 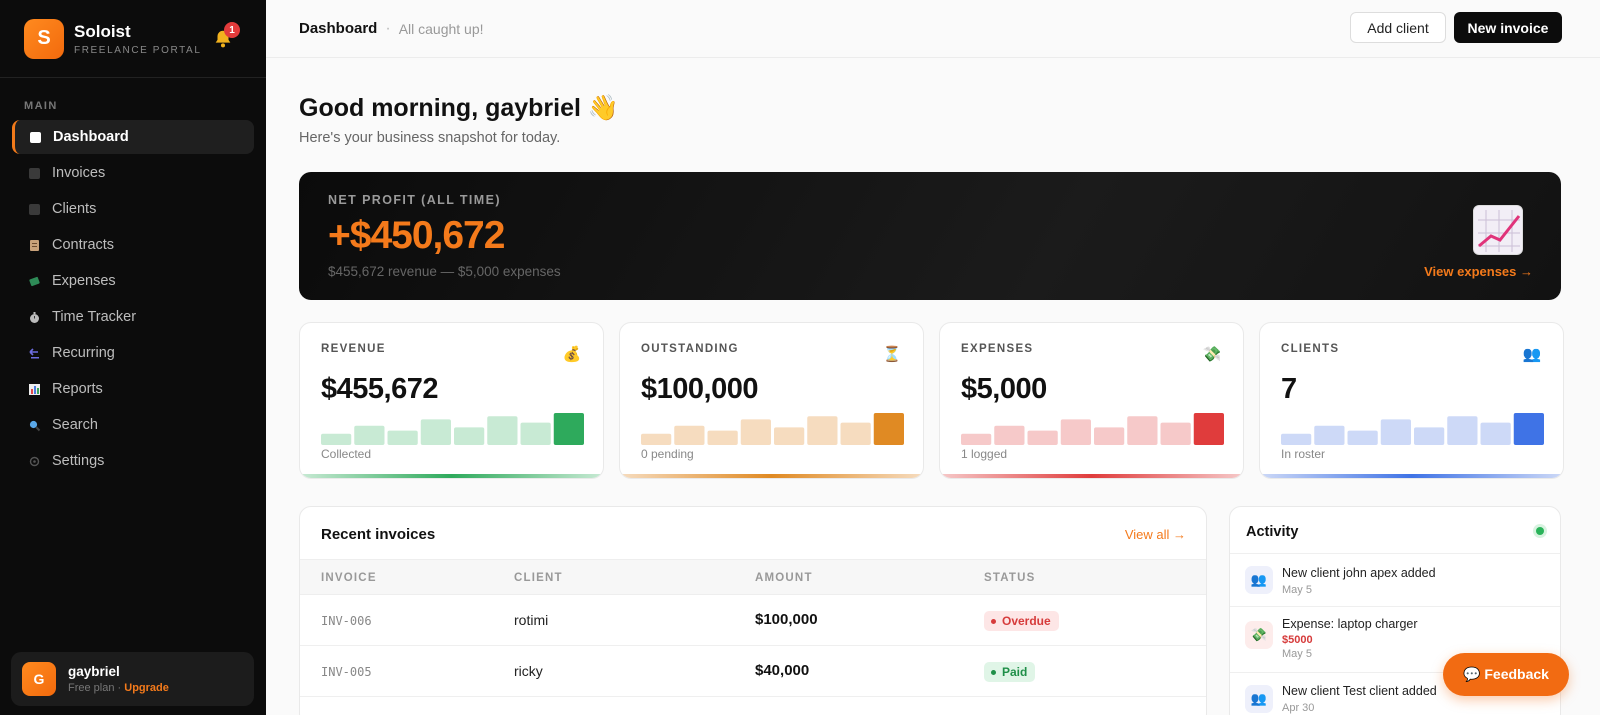 What do you see at coordinates (1411, 400) in the screenshot?
I see `stat-card-clients: CLIENTS 👥 7 In roster` at bounding box center [1411, 400].